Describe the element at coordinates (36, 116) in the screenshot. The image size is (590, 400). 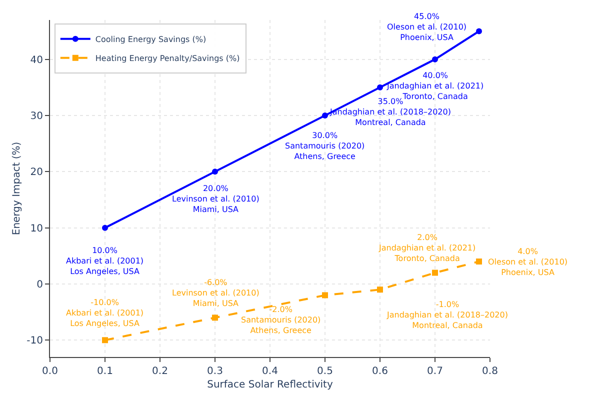
I see `y-tick-label: 30` at that location.